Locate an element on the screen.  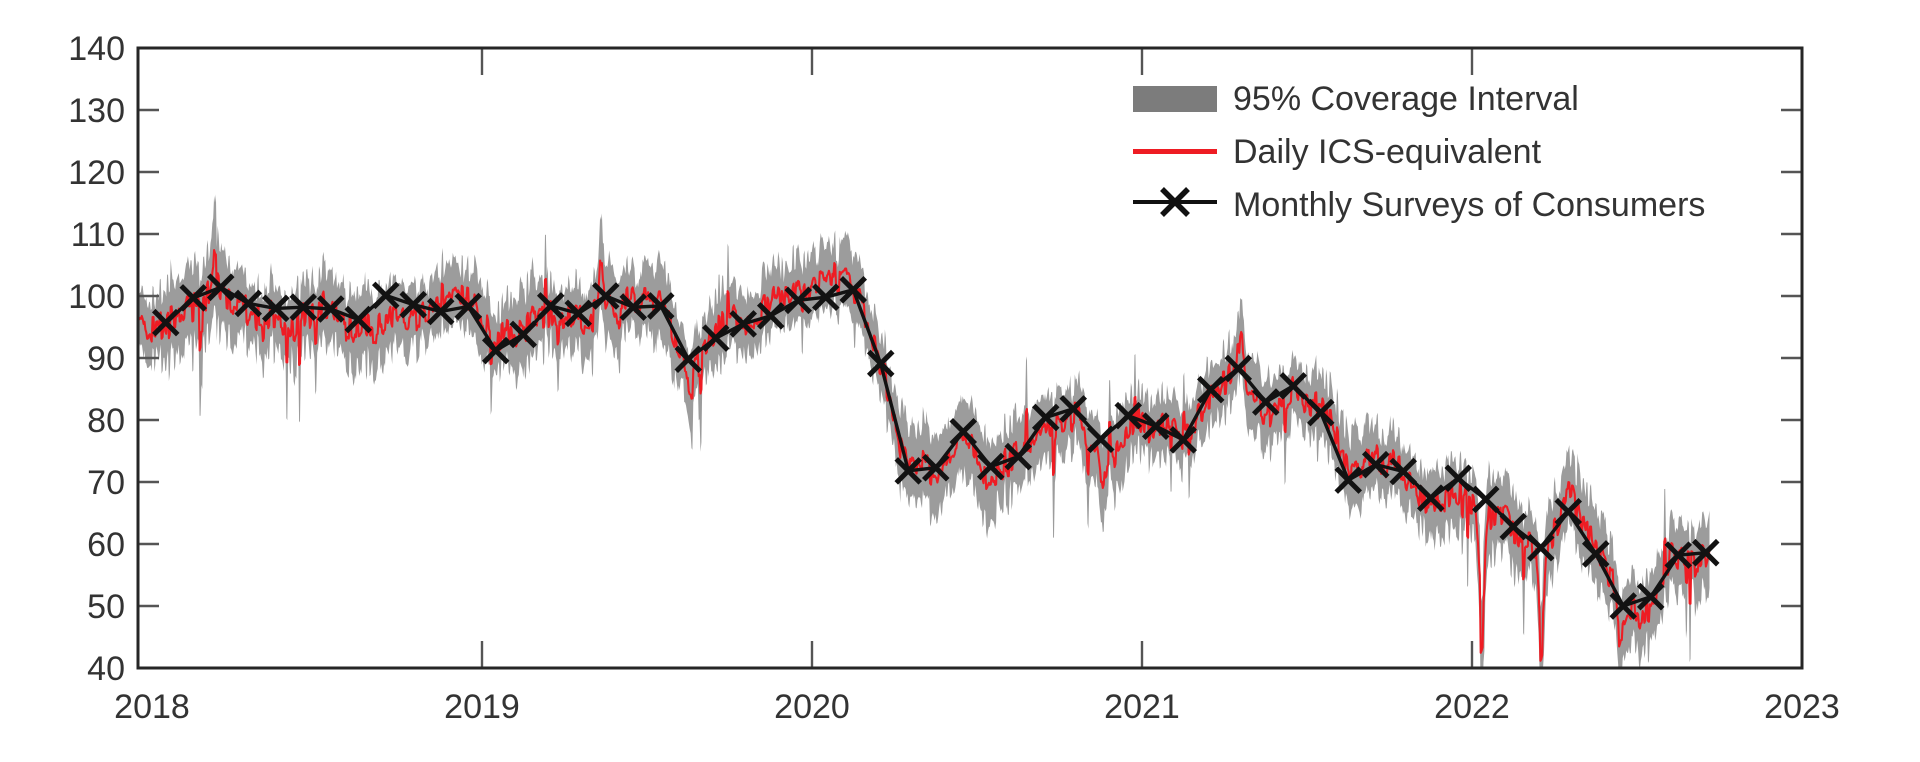
legend-item-monthly-surveys: Monthly Surveys of Consumers is located at coordinates (1419, 204).